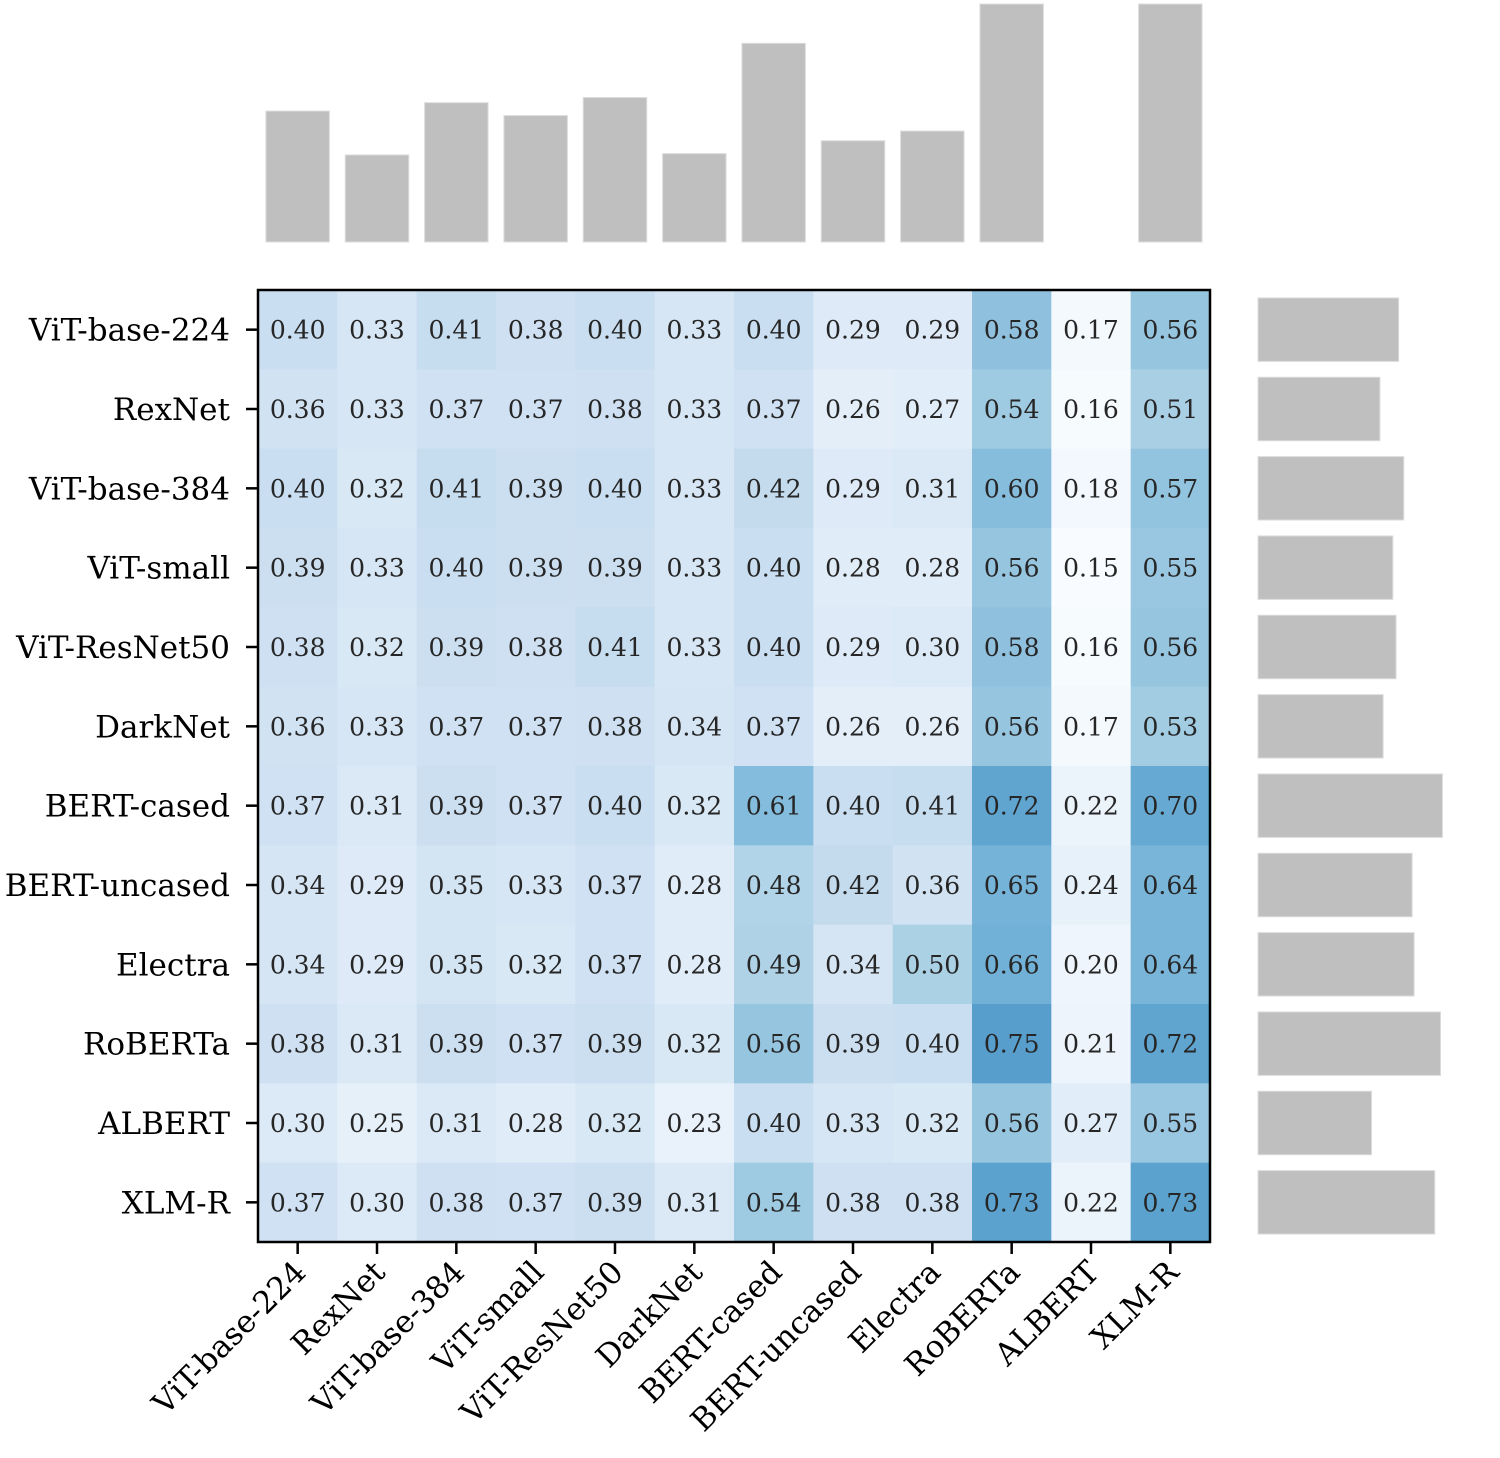  Describe the element at coordinates (536, 1123) in the screenshot. I see `cell-value-label: 0.28` at that location.